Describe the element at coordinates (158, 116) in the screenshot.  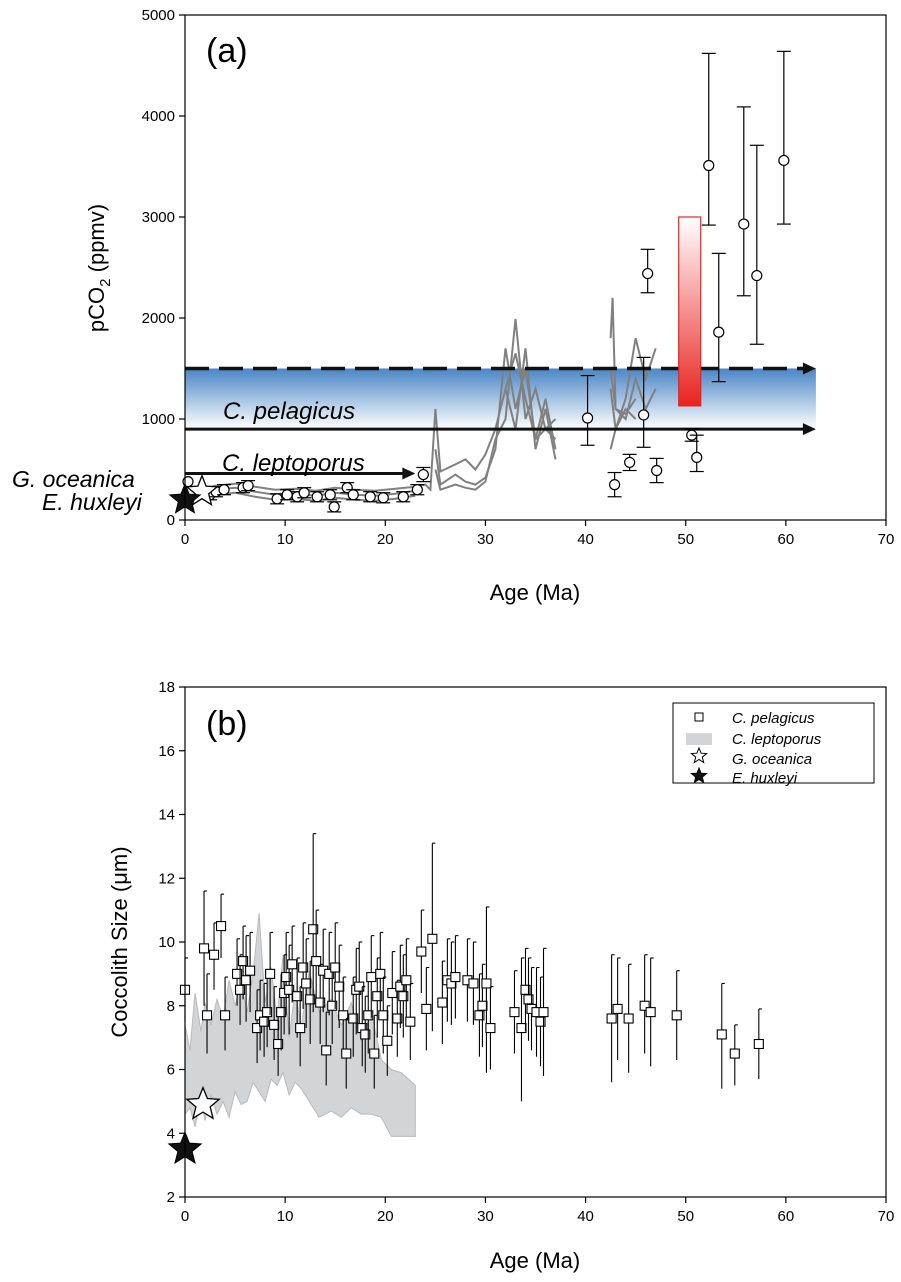
I see `a-y-tick-label: 4000` at that location.